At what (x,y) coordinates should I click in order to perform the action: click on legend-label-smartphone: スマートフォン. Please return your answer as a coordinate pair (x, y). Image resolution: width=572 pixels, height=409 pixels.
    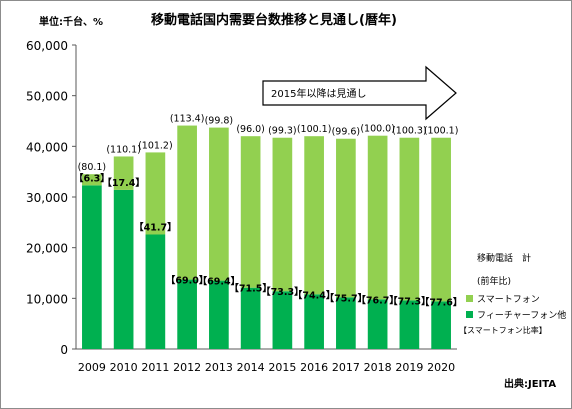
    Looking at the image, I should click on (508, 300).